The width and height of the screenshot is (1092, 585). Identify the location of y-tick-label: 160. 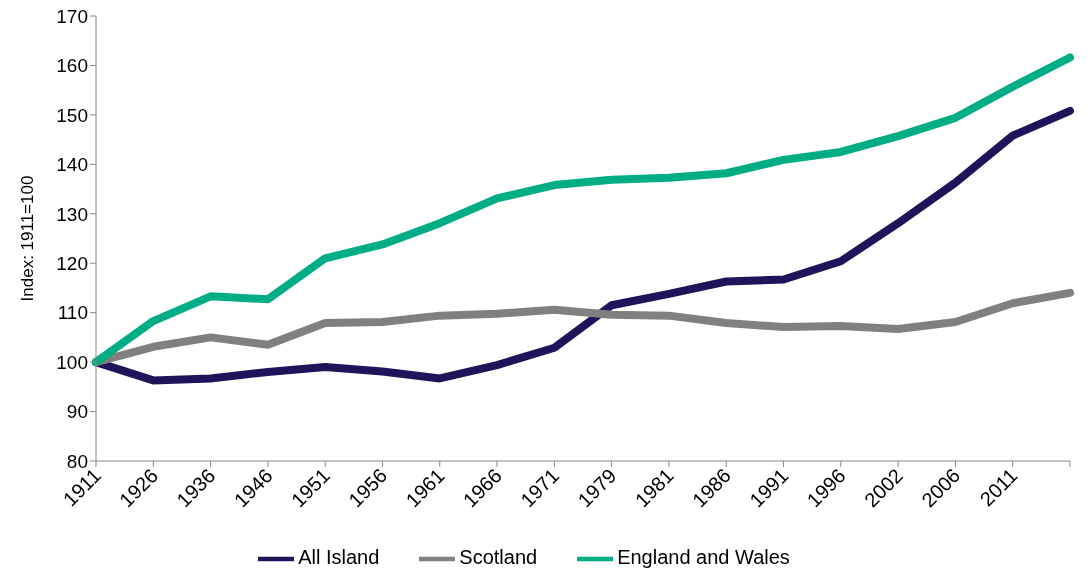
(72, 66).